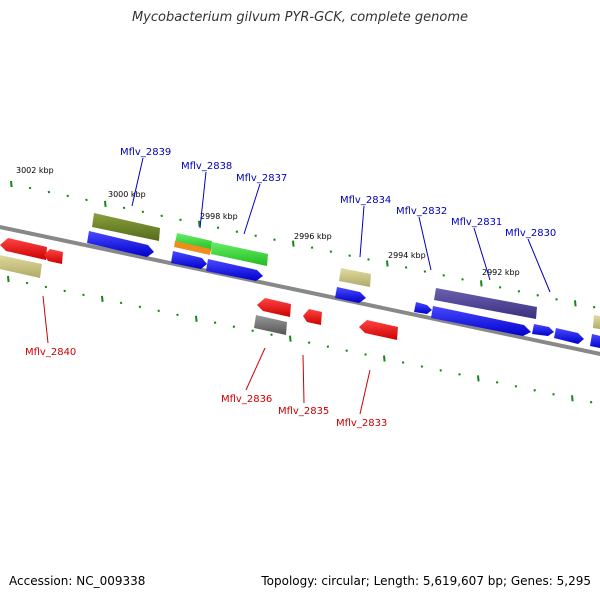  I want to click on gene-edge-tan-block, so click(596, 322).